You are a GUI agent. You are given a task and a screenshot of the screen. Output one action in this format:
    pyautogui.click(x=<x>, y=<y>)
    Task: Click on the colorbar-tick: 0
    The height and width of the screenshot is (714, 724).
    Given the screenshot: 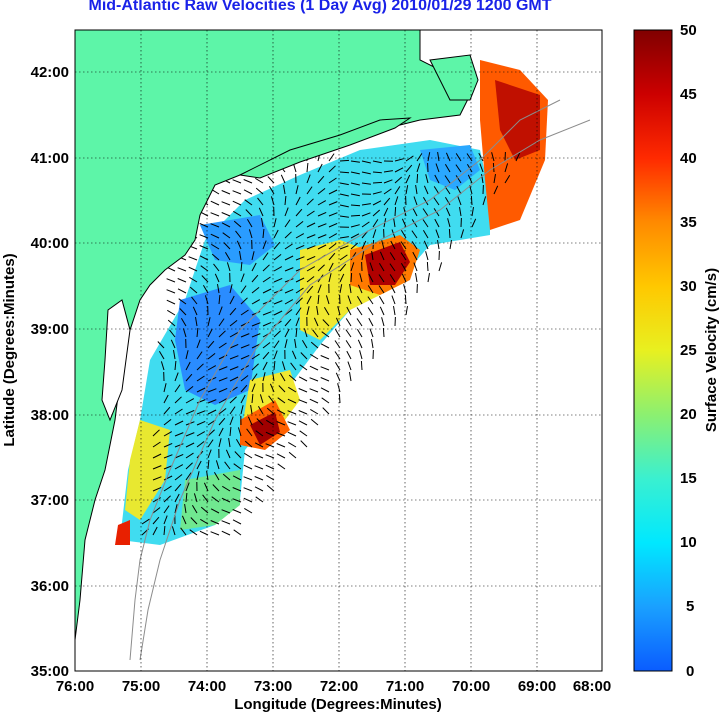 What is the action you would take?
    pyautogui.click(x=690, y=671)
    